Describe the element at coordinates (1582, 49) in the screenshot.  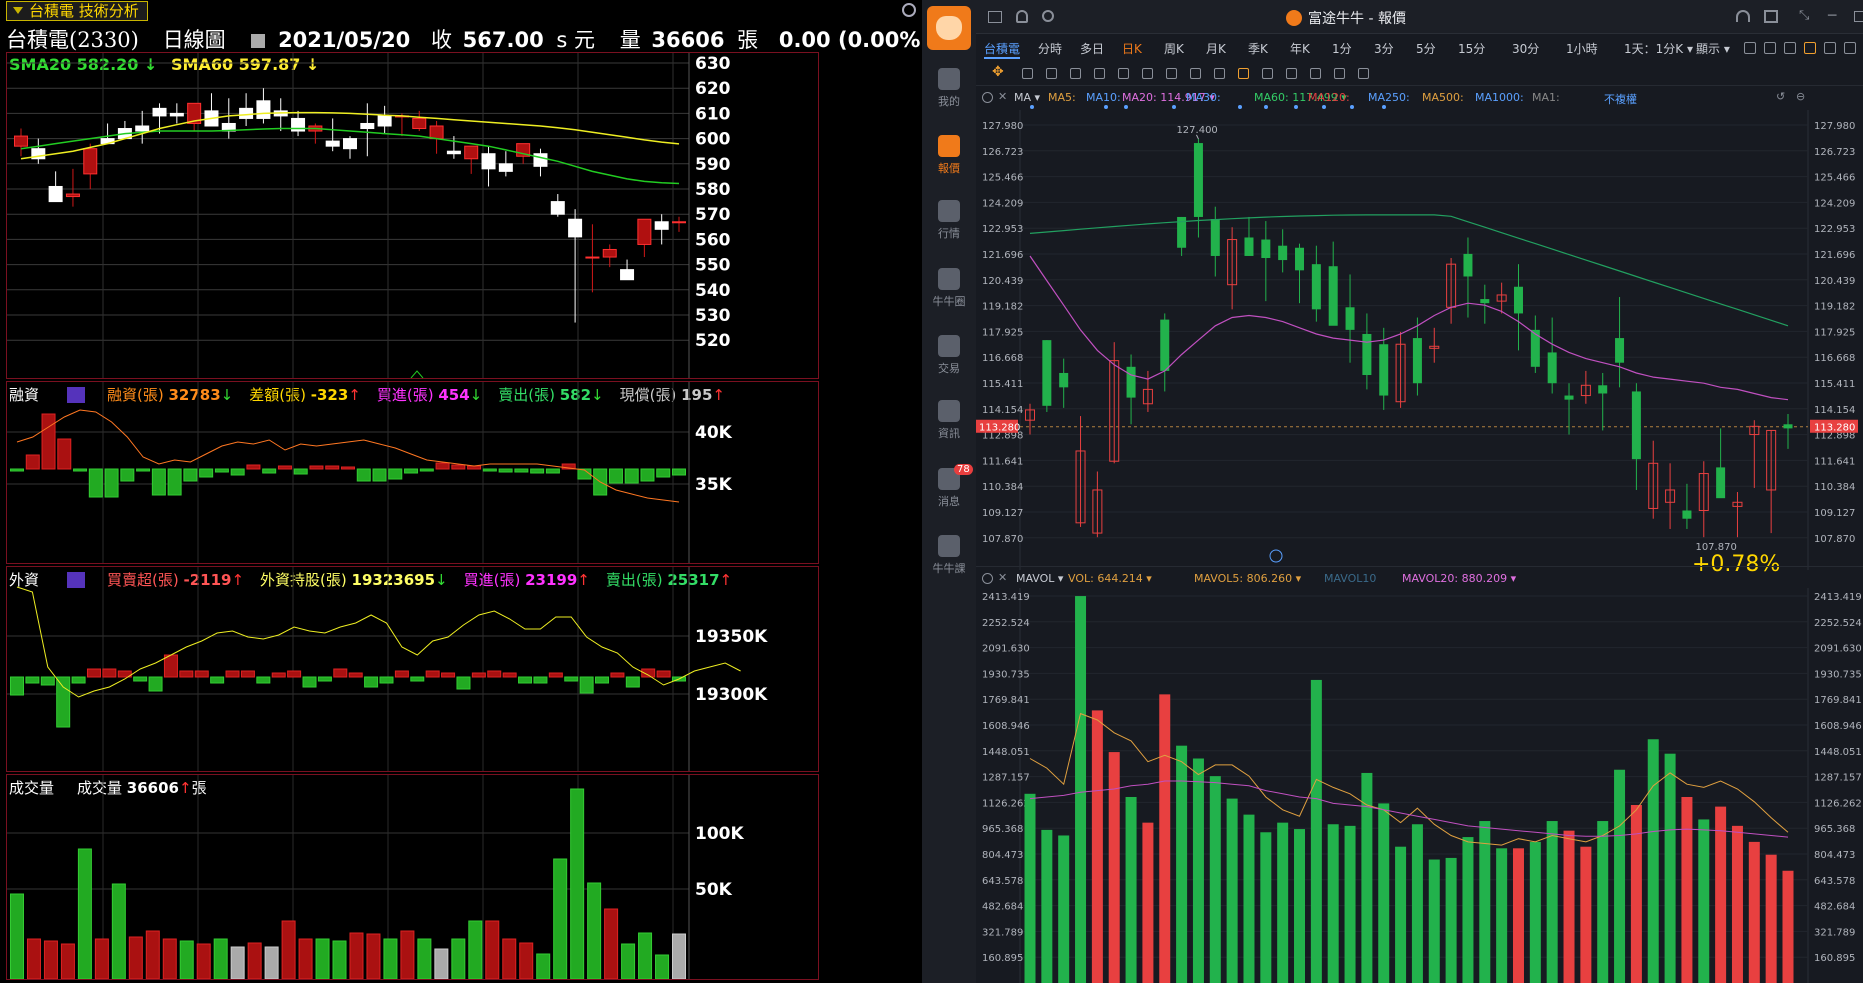
I see `tab-item: 1小時` at that location.